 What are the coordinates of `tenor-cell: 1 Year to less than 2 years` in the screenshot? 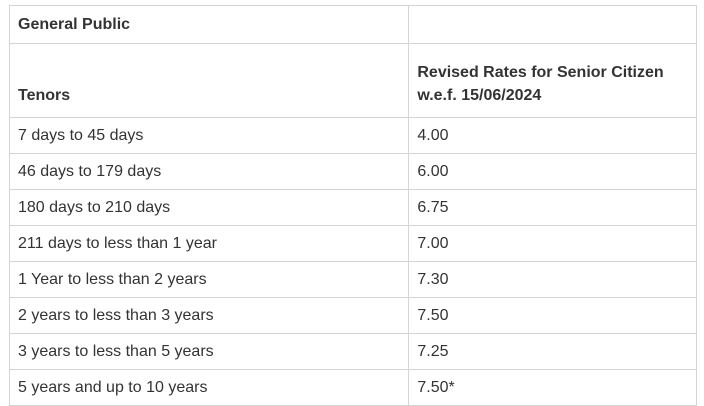 It's located at (209, 279).